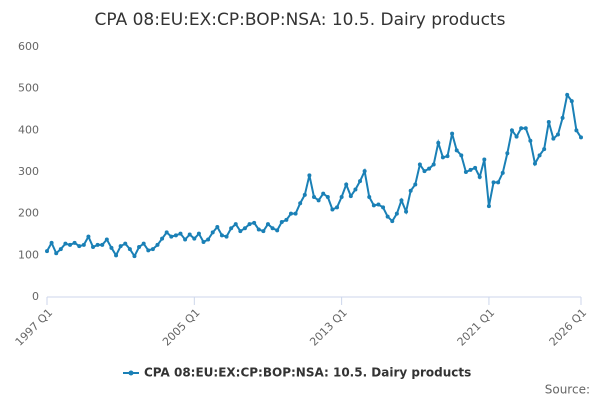  Describe the element at coordinates (34, 327) in the screenshot. I see `x-tick-label: 1997 Q1` at that location.